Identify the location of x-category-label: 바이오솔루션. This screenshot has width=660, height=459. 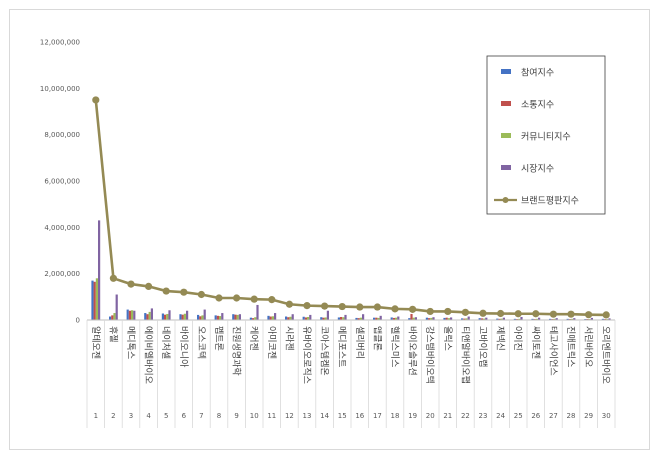
(412, 351).